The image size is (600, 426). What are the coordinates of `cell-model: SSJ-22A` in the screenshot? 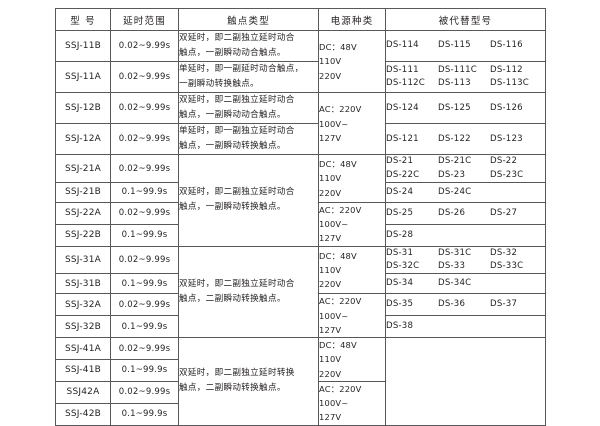 It's located at (83, 213).